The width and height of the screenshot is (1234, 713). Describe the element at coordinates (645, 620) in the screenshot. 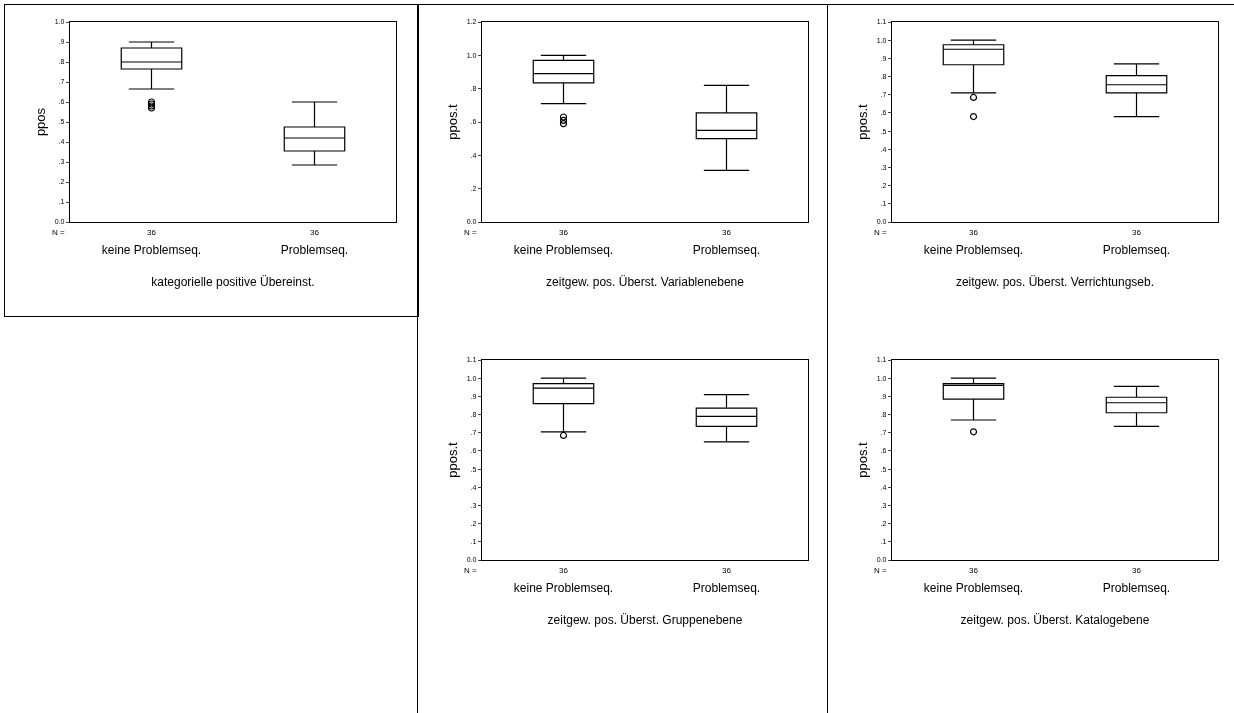

I see `x-axis-title: zeitgew. pos. Überst. Gruppenebene` at that location.